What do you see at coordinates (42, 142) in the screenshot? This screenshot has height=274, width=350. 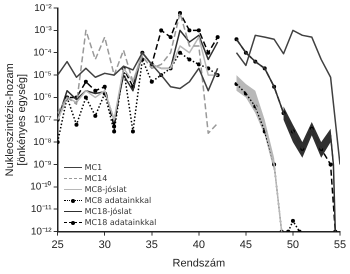 I see `y-tick-label: 10⁻⁸` at bounding box center [42, 142].